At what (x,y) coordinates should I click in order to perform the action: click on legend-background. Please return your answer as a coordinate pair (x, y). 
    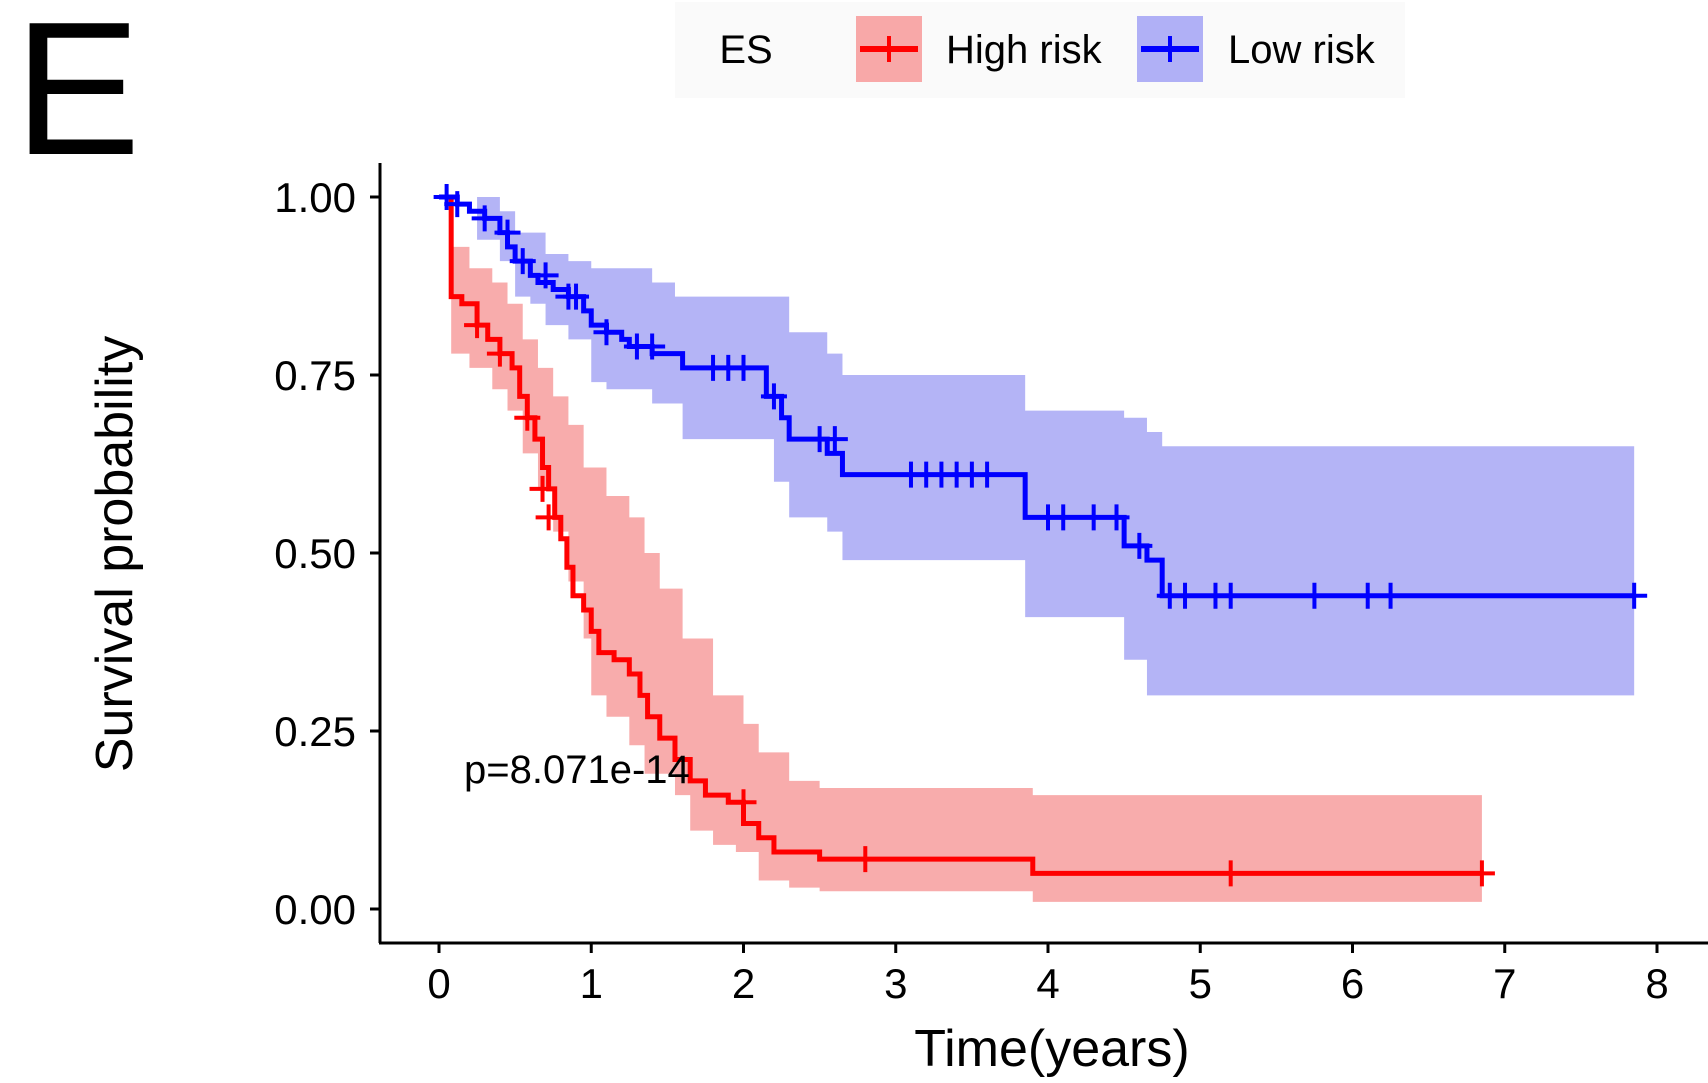
    Looking at the image, I should click on (1040, 50).